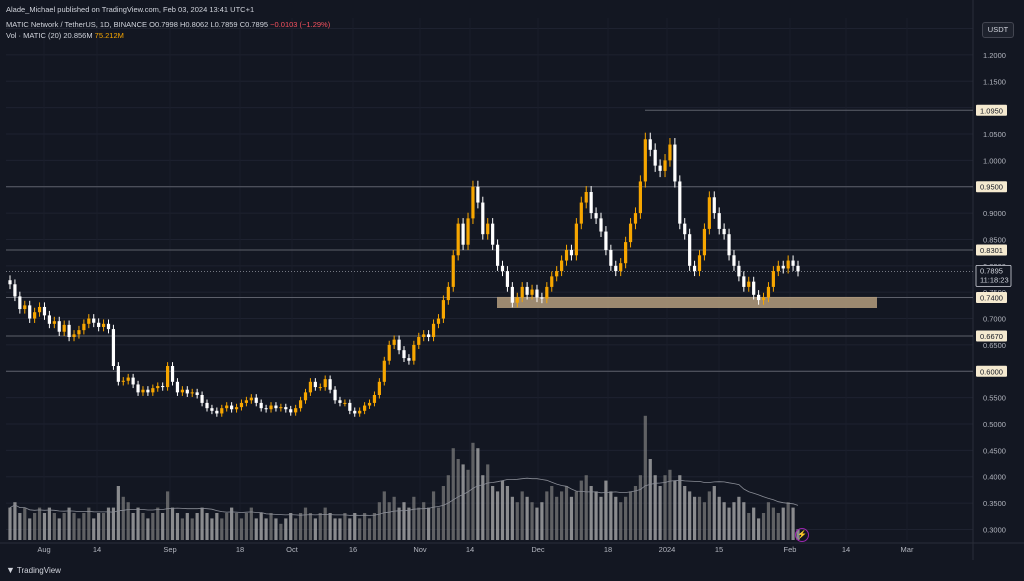 The image size is (1024, 581). Describe the element at coordinates (994, 160) in the screenshot. I see `price-tick-label: 1.0000` at that location.